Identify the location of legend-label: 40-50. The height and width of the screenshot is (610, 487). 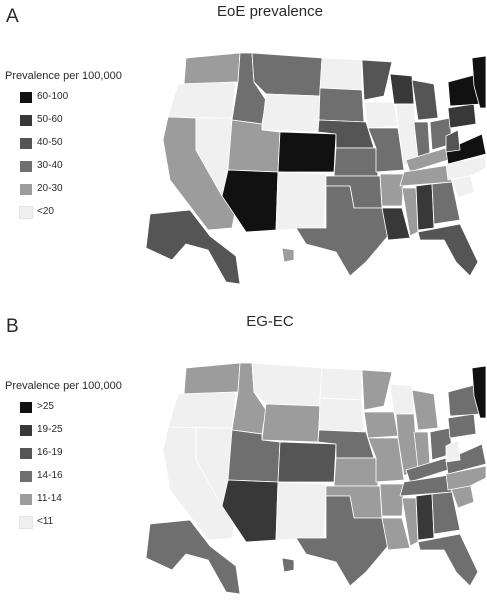
(50, 142).